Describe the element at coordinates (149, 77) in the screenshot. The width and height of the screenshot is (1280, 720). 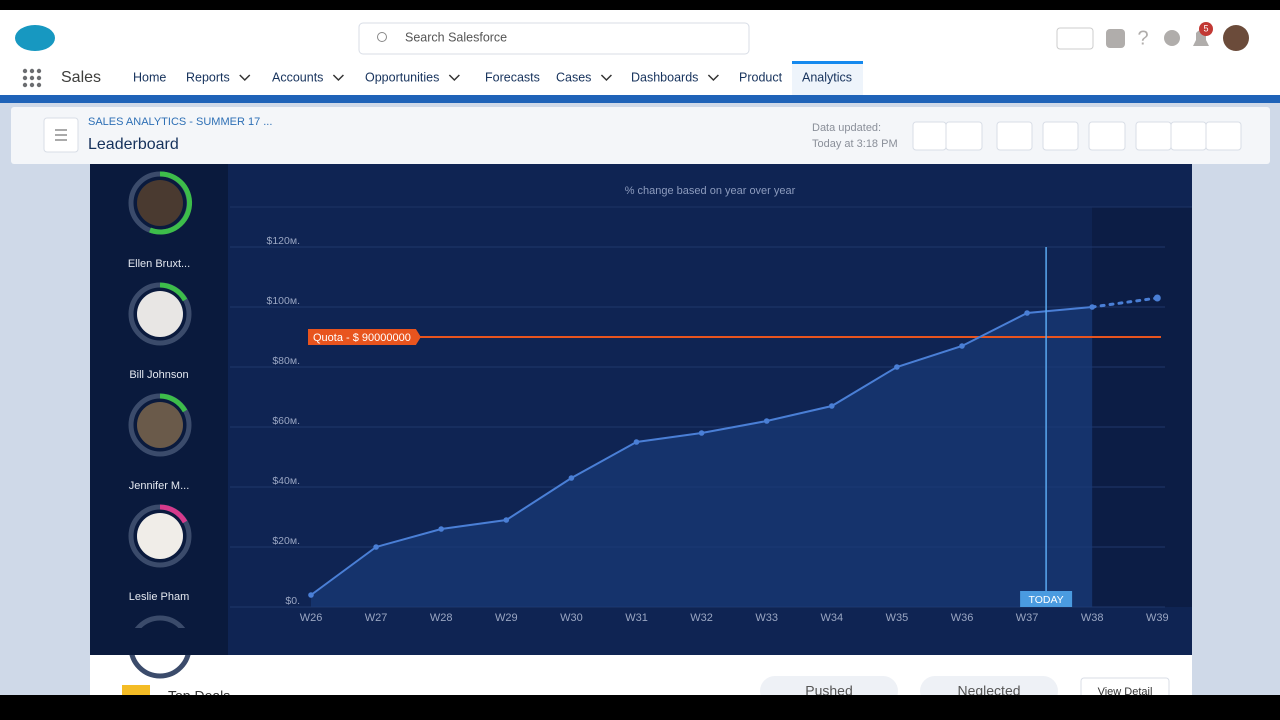
I see `nav-item: Home` at that location.